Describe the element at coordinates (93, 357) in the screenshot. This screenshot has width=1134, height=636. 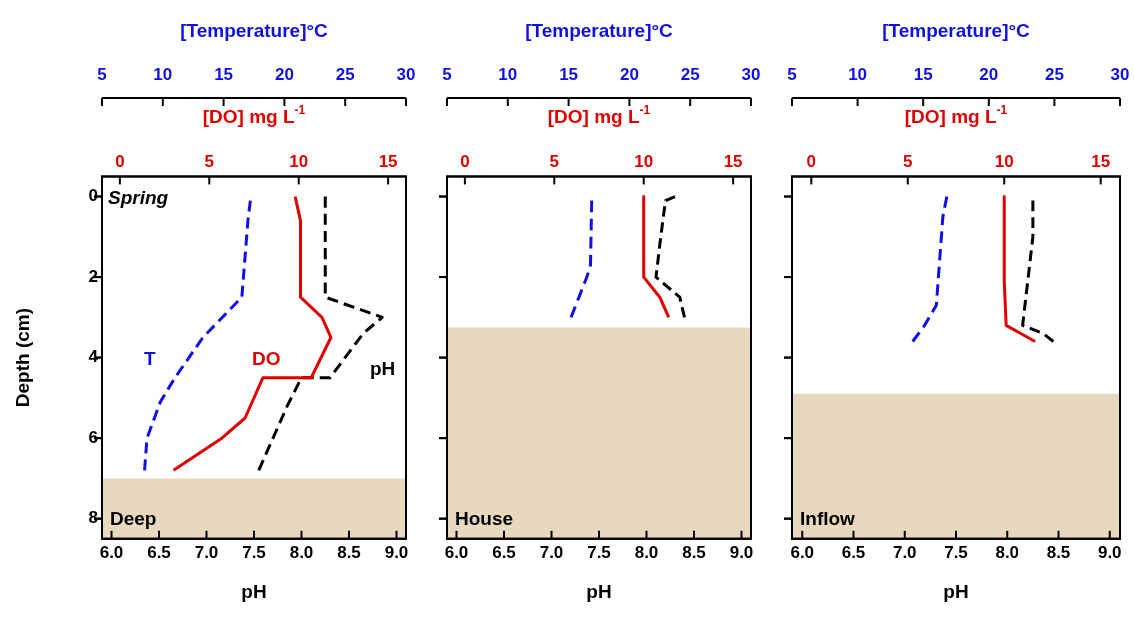
I see `y-tick-label: 4` at that location.